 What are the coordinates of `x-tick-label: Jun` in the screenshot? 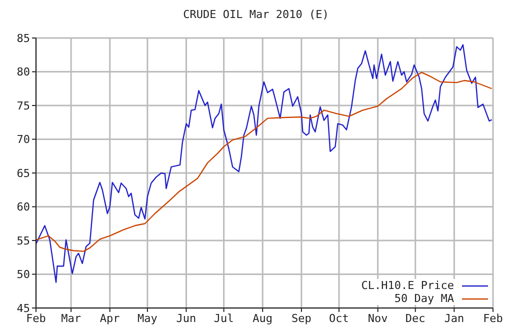 It's located at (186, 318).